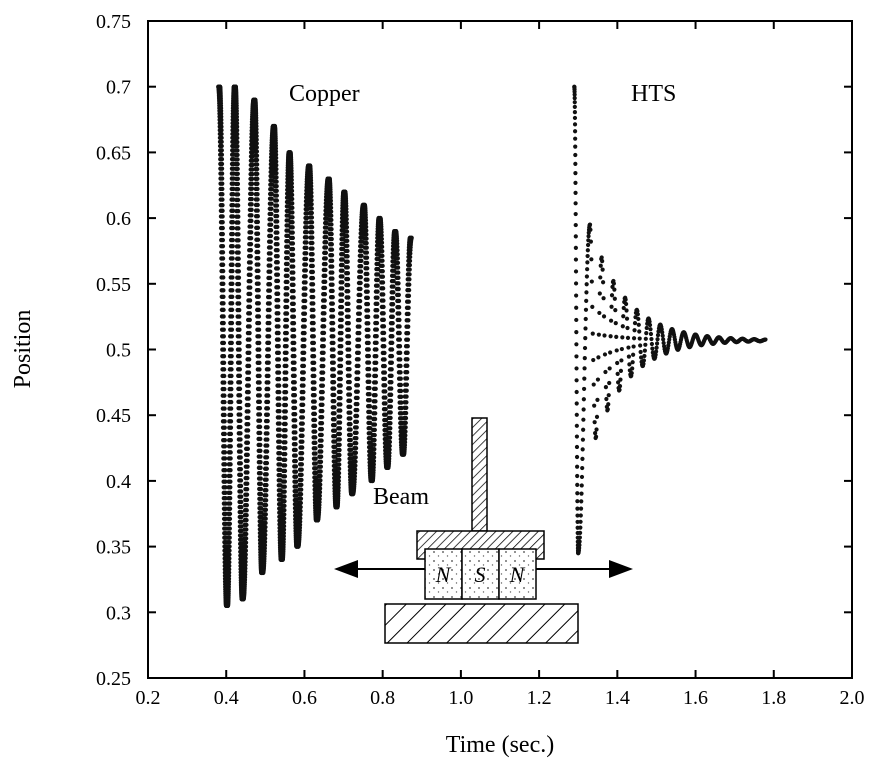 This screenshot has height=760, width=876. What do you see at coordinates (480, 574) in the screenshot?
I see `magnet-label-s: S` at bounding box center [480, 574].